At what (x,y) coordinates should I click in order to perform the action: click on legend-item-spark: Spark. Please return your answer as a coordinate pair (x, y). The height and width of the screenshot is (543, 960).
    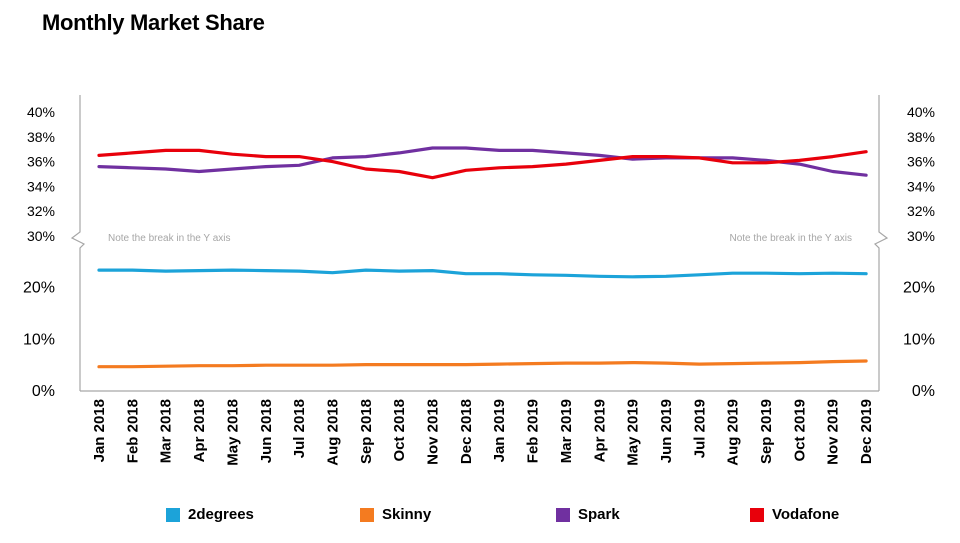
    Looking at the image, I should click on (588, 514).